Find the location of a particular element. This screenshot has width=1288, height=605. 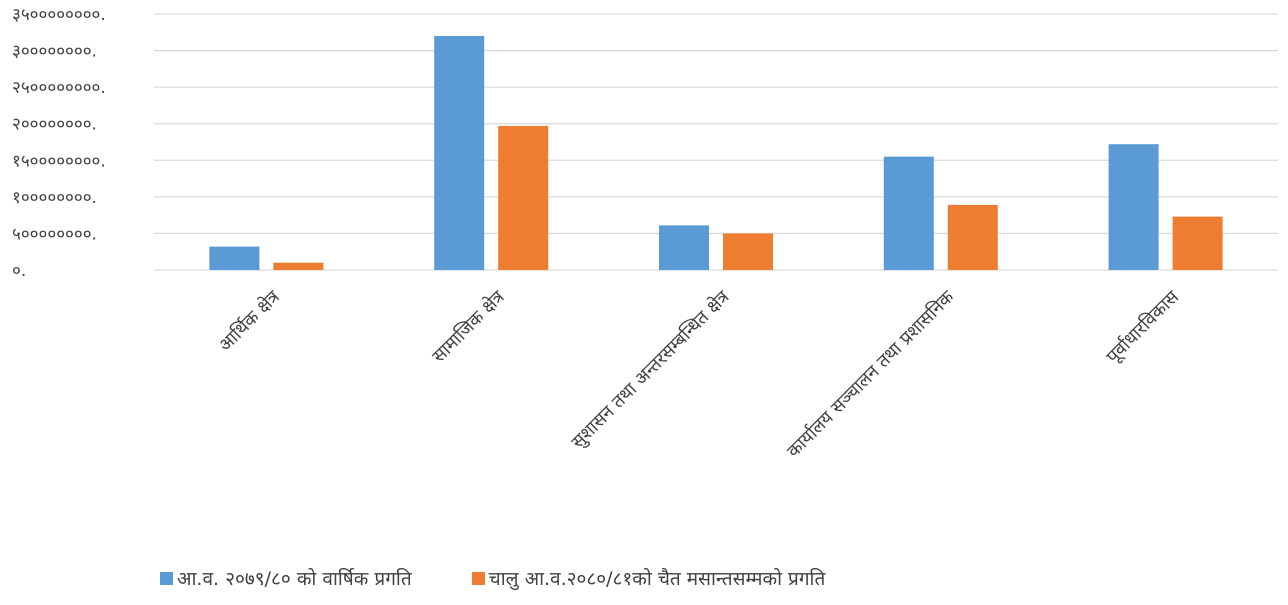

x-tick-label: सुशासन तथा अन्तरसम्बन्धित क्षेत्र is located at coordinates (651, 369).